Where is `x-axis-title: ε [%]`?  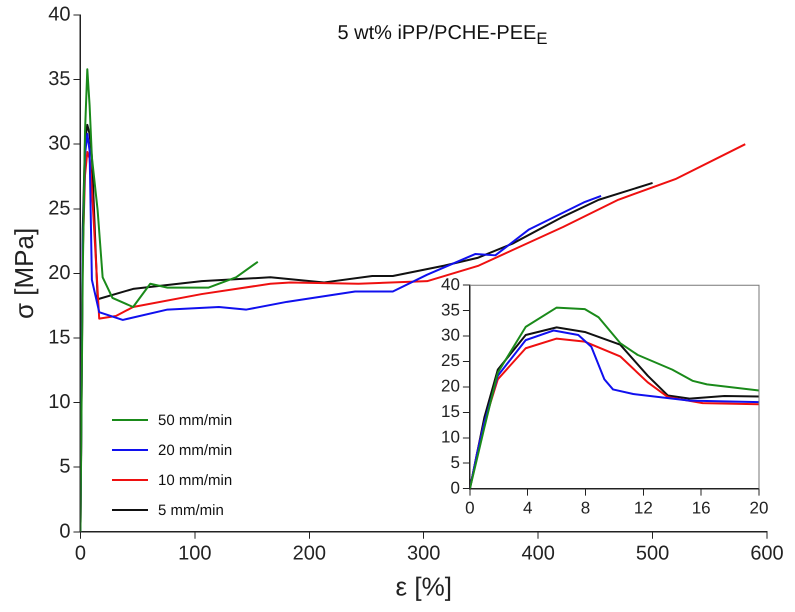 x-axis-title: ε [%] is located at coordinates (424, 587).